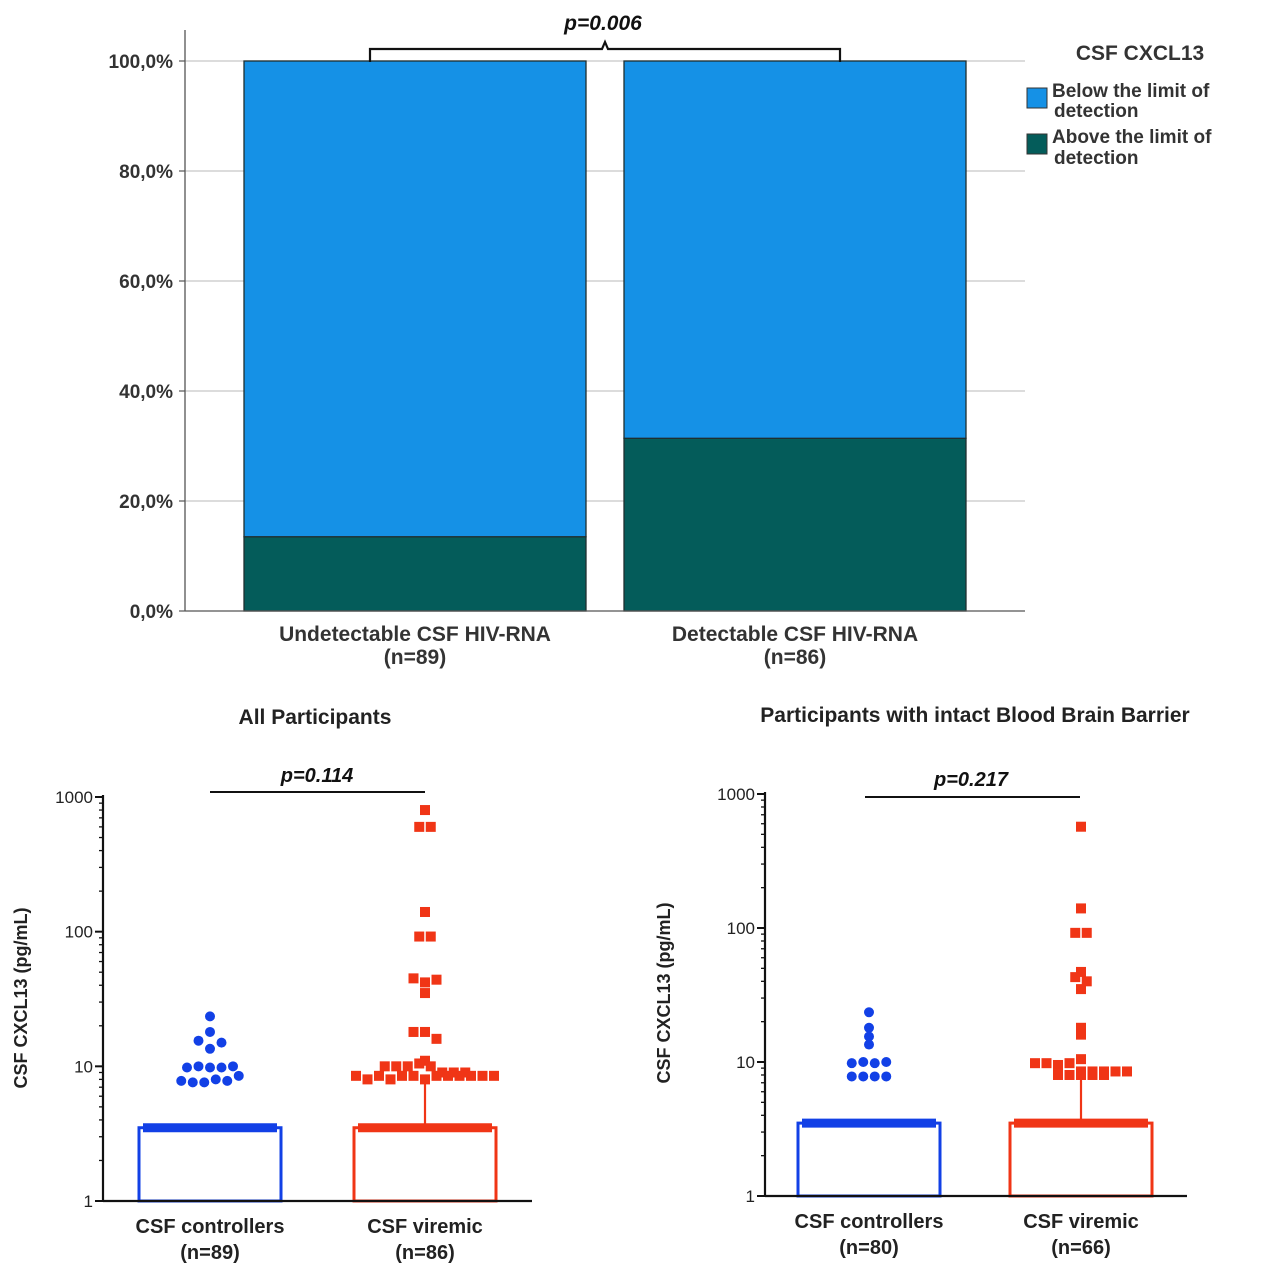 This screenshot has width=1262, height=1280. What do you see at coordinates (795, 634) in the screenshot?
I see `top-x-tick-label: Detectable CSF HIV-RNA` at bounding box center [795, 634].